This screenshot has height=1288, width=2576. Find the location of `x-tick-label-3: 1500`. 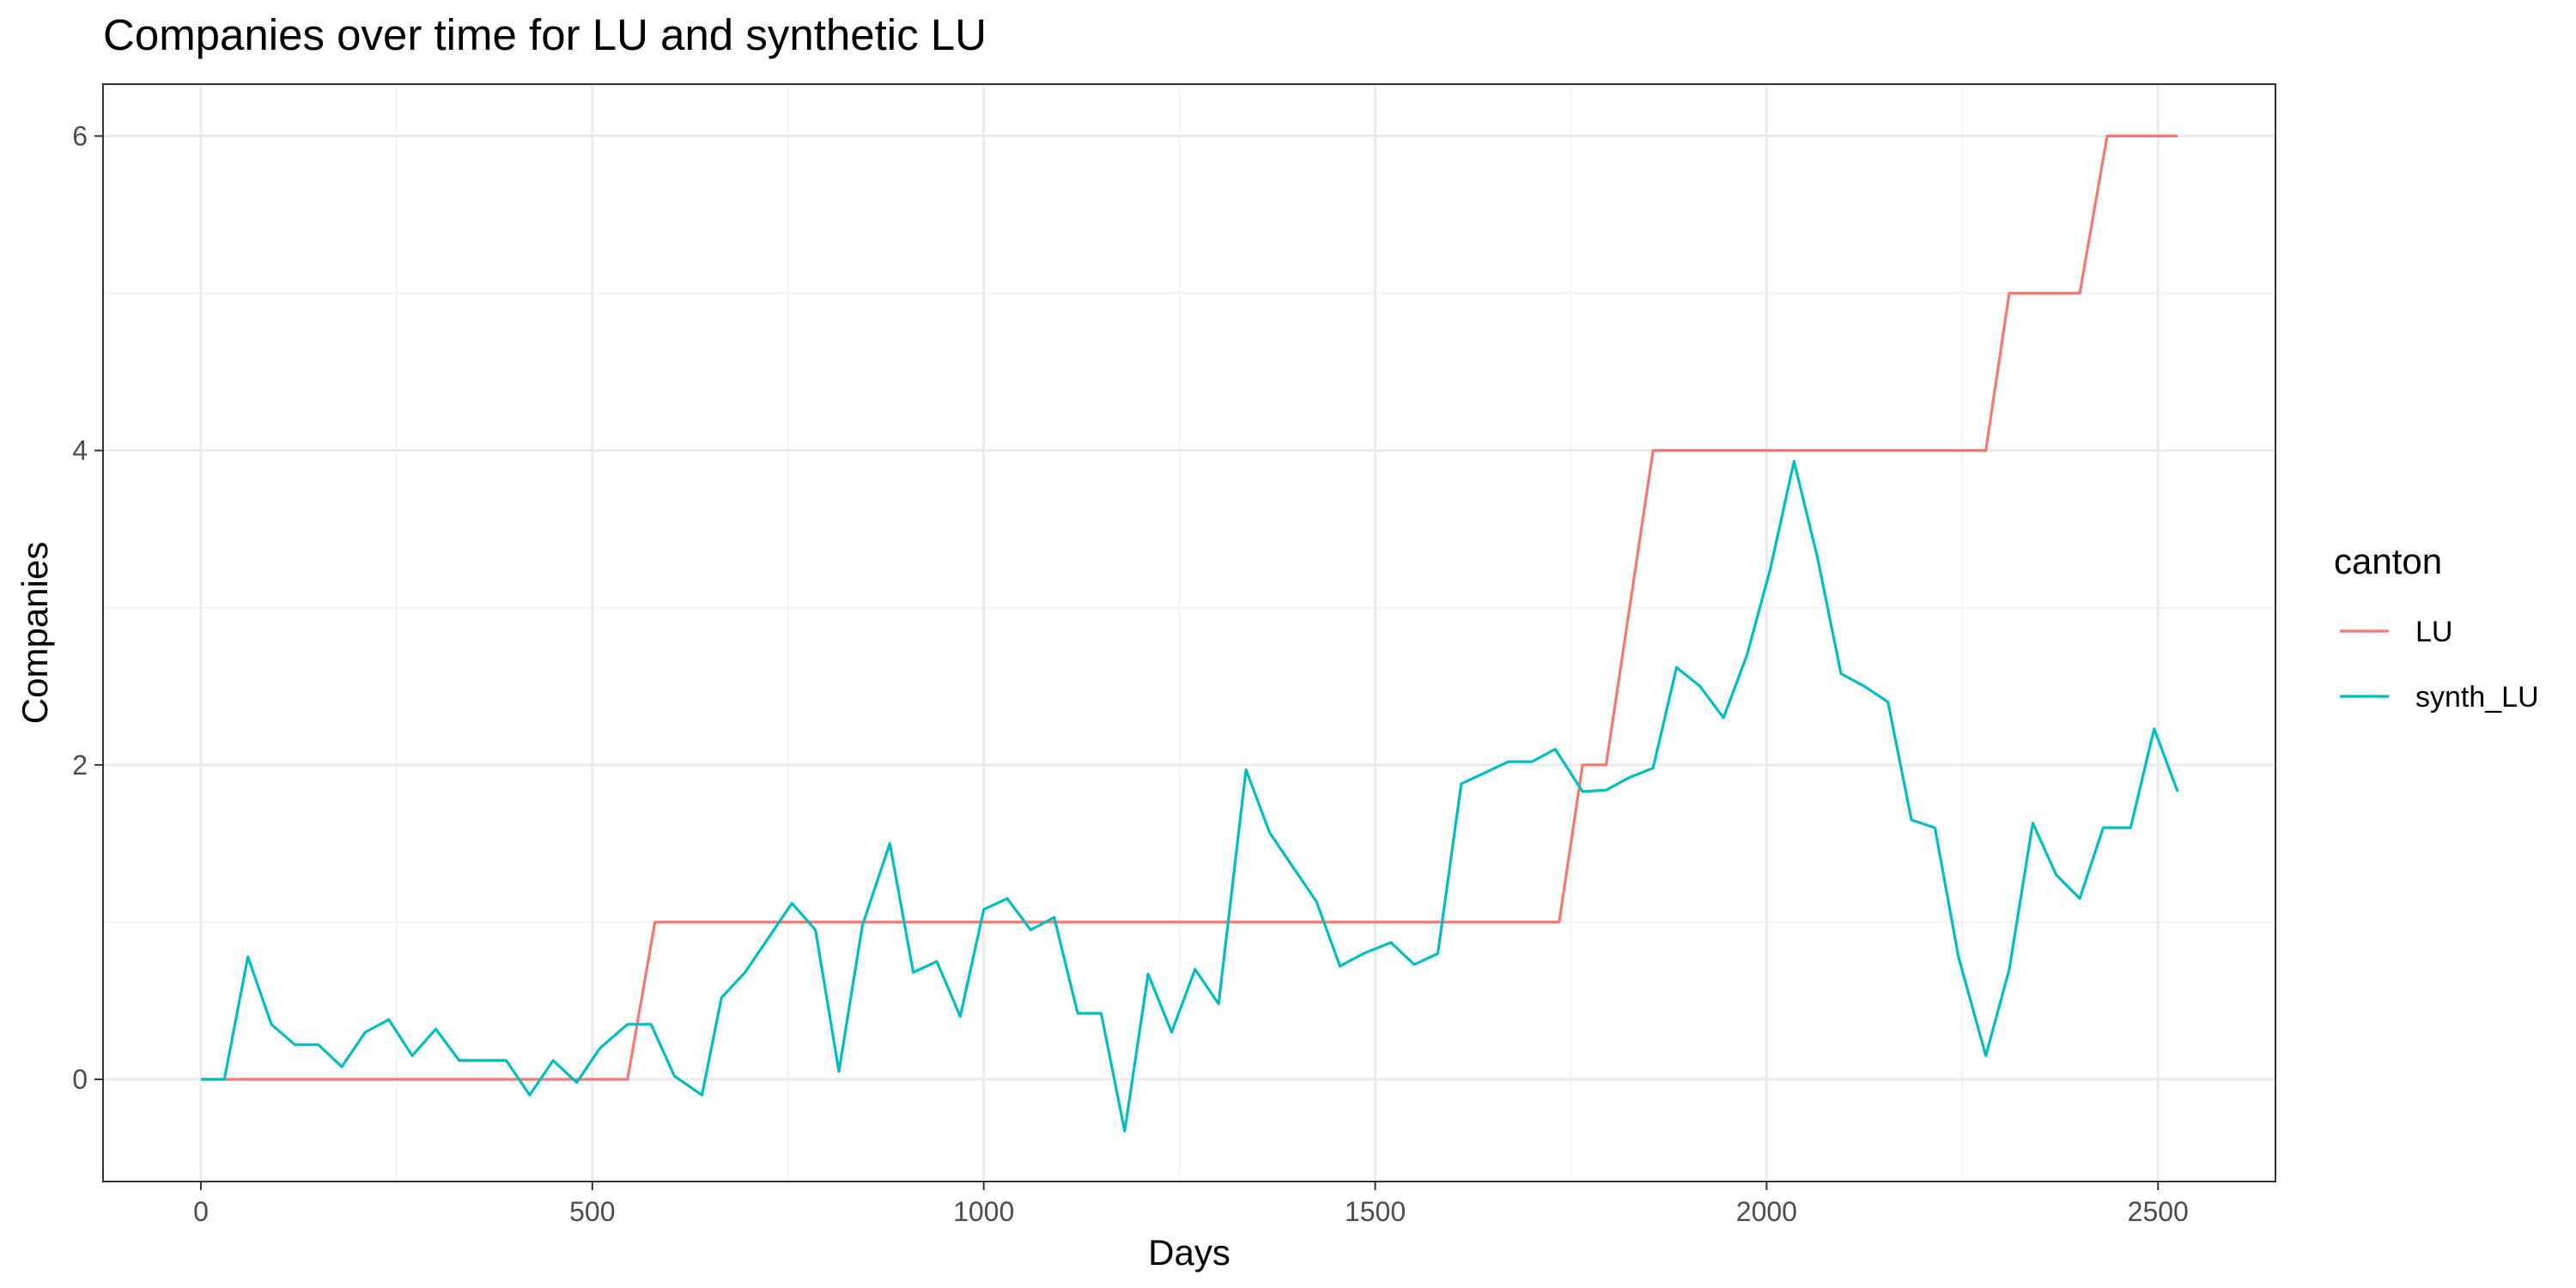

x-tick-label-3: 1500 is located at coordinates (1375, 1211).